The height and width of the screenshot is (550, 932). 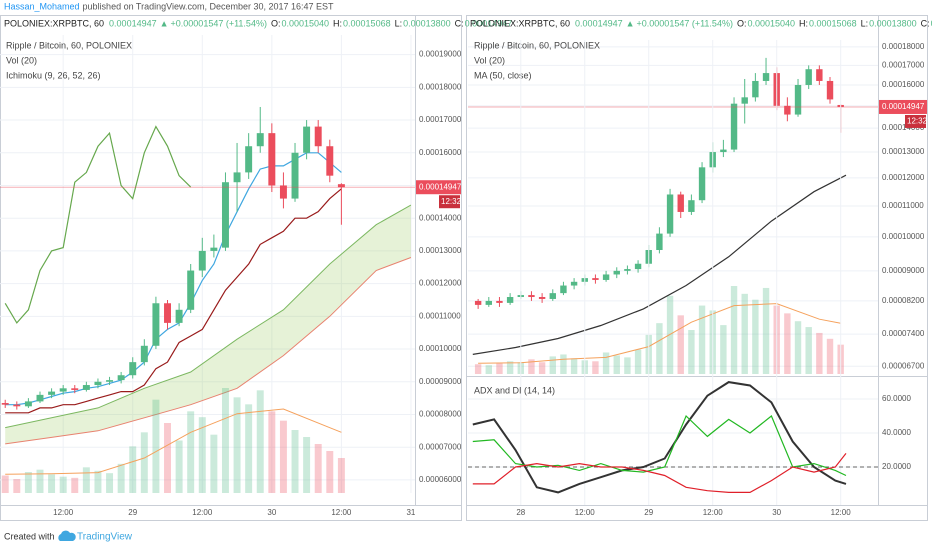 I want to click on author-link: Hassan_Mohamed, so click(x=42, y=6).